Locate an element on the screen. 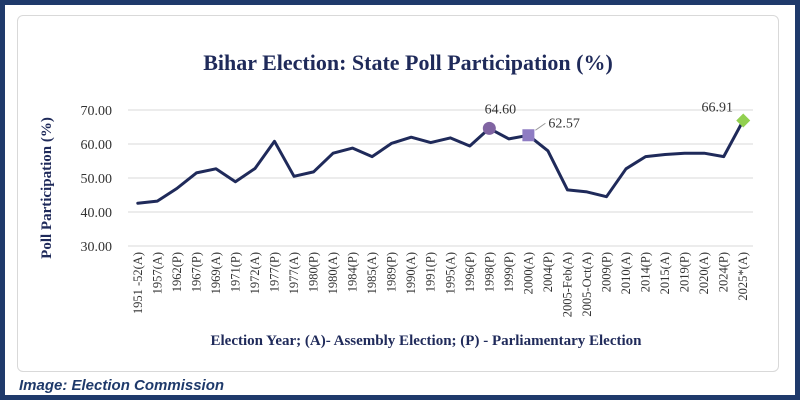 The width and height of the screenshot is (800, 400). y-tick-label: 40.00 is located at coordinates (97, 213).